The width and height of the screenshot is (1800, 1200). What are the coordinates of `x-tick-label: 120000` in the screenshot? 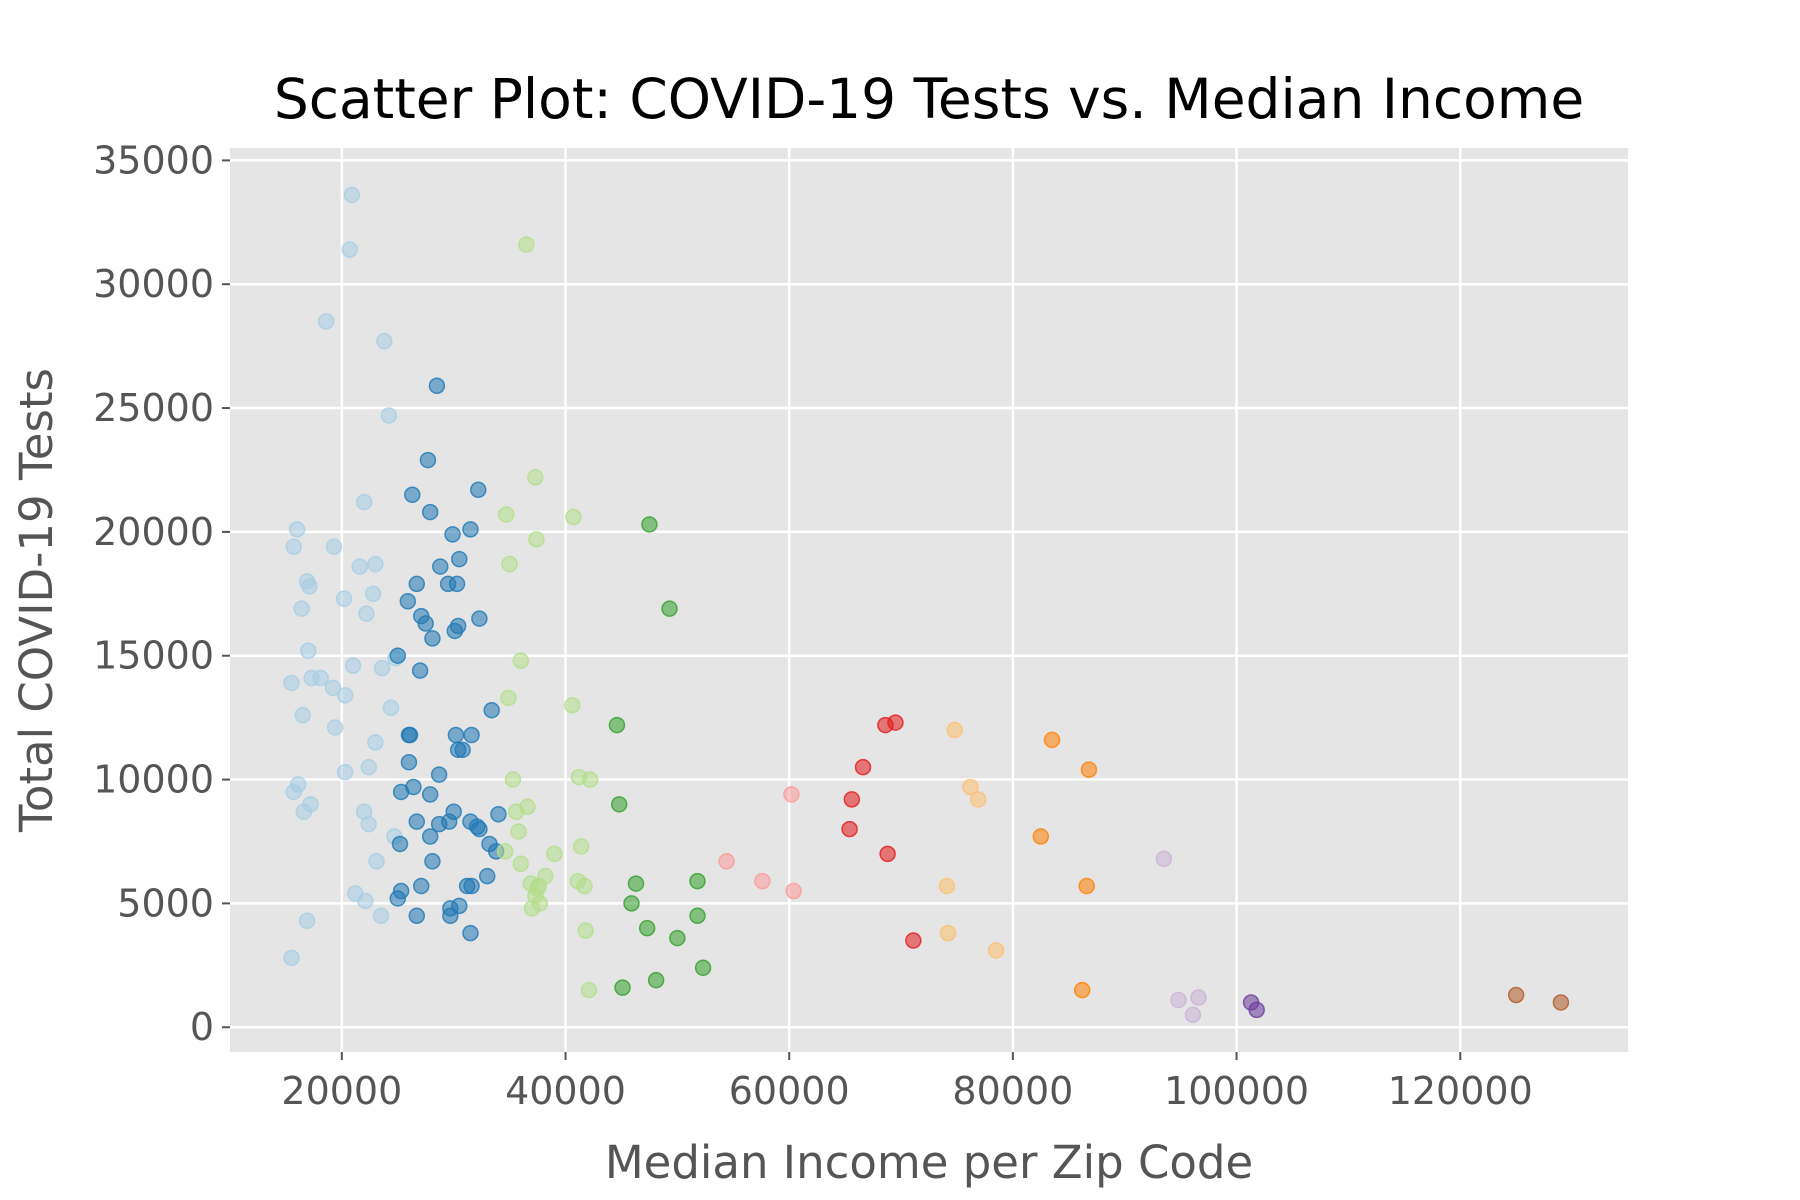 It's located at (1460, 1091).